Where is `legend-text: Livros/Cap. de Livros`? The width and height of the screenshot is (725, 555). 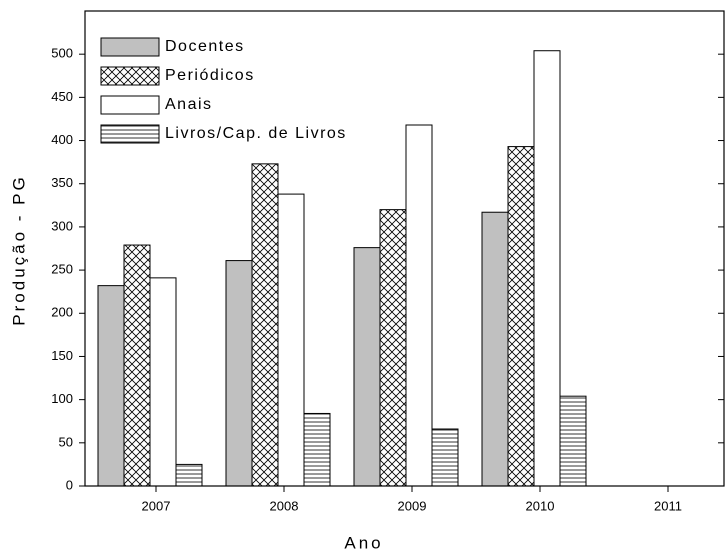 legend-text: Livros/Cap. de Livros is located at coordinates (256, 133).